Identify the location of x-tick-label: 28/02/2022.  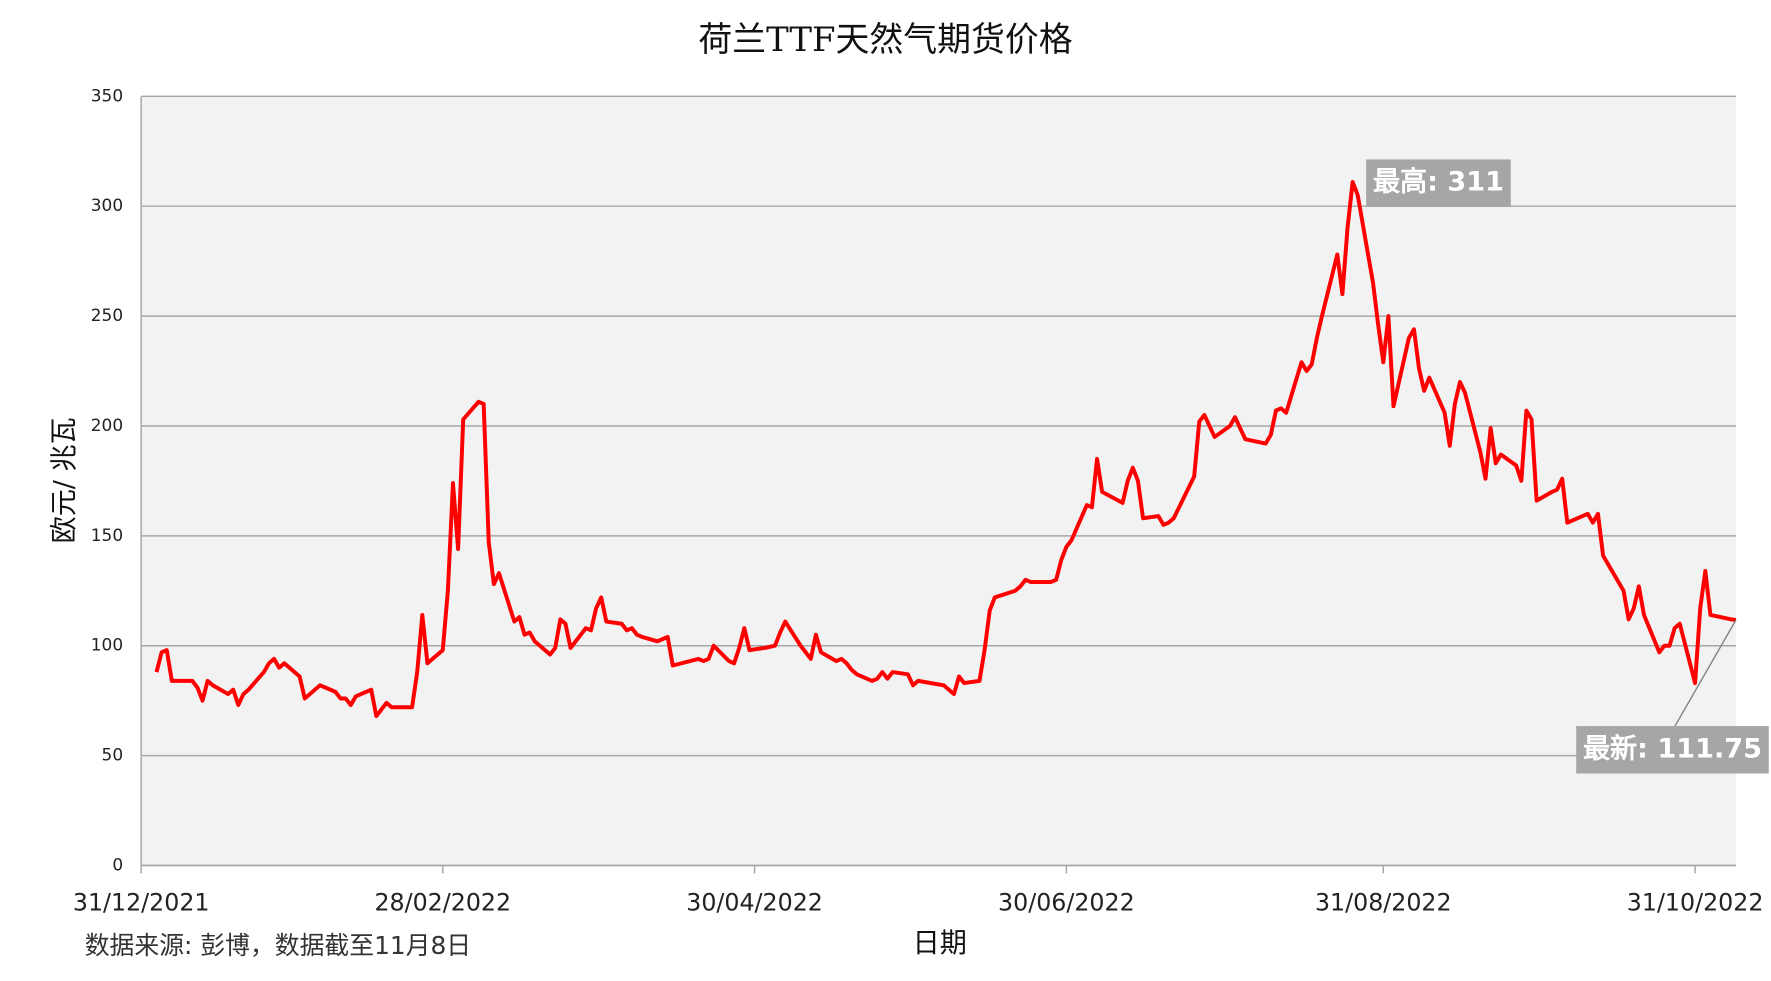
(442, 903).